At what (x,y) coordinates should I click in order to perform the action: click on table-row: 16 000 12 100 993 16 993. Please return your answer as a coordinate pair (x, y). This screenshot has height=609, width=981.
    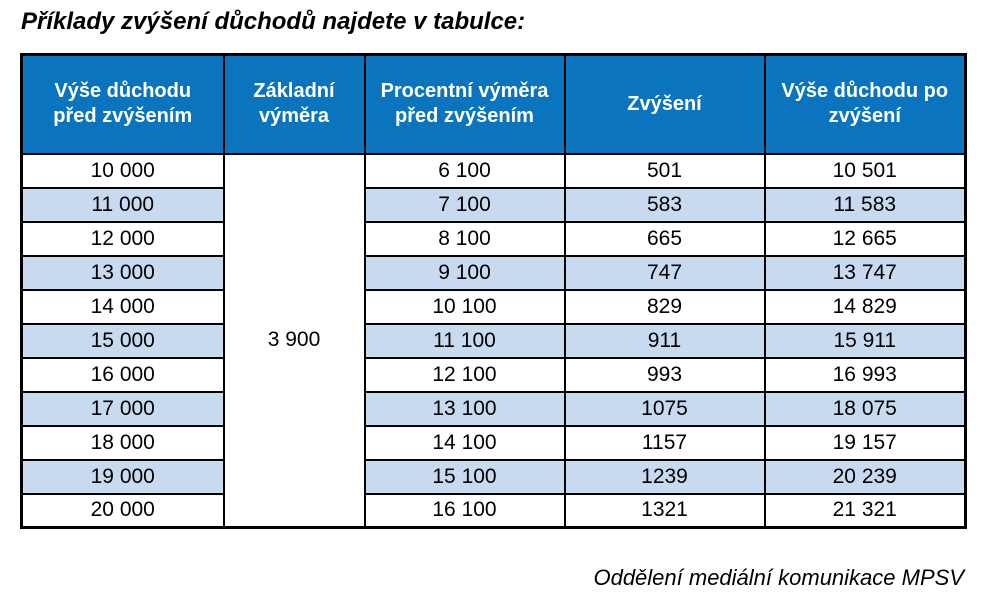
    Looking at the image, I should click on (493, 374).